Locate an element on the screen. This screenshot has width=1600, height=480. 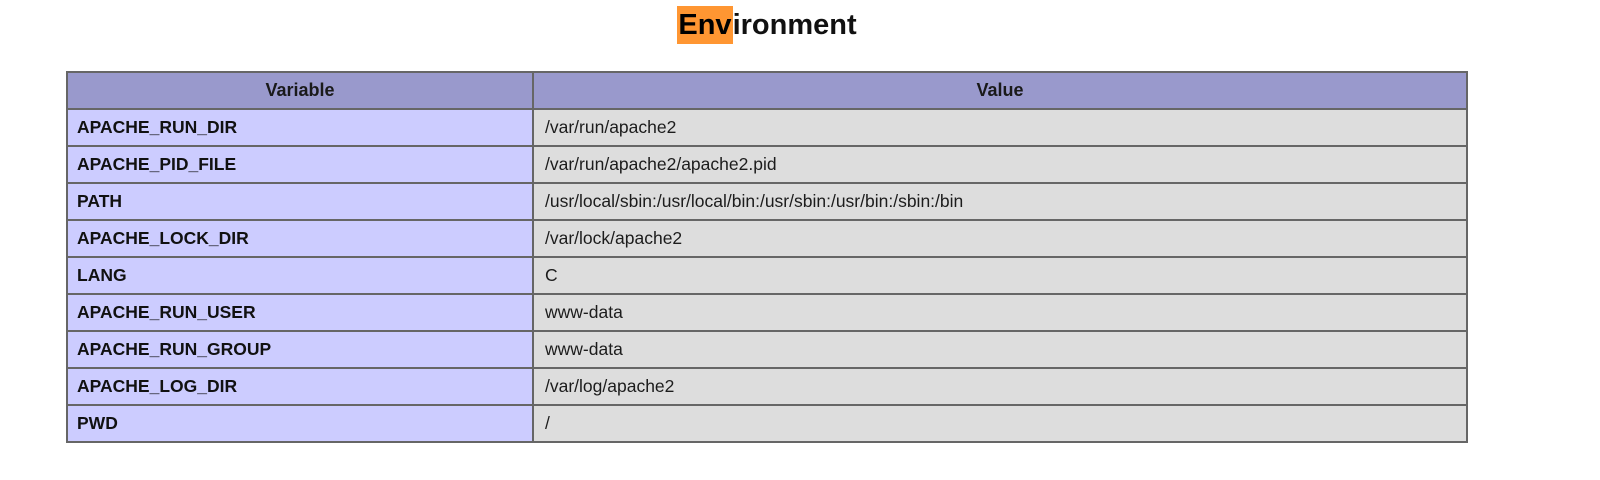
table-header-row: Variable Value is located at coordinates (767, 90).